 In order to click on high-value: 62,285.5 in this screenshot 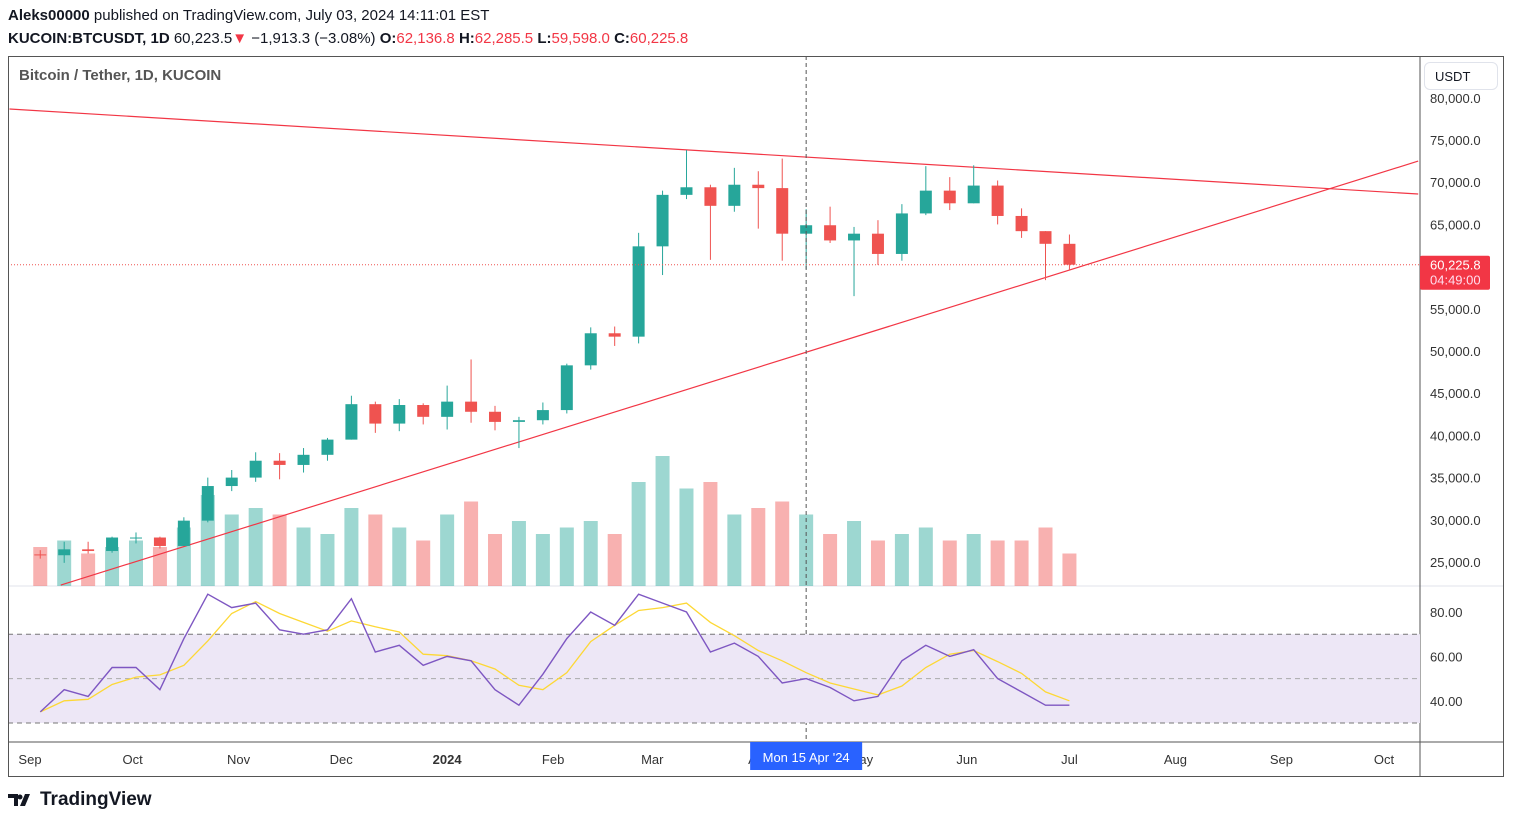, I will do `click(504, 38)`.